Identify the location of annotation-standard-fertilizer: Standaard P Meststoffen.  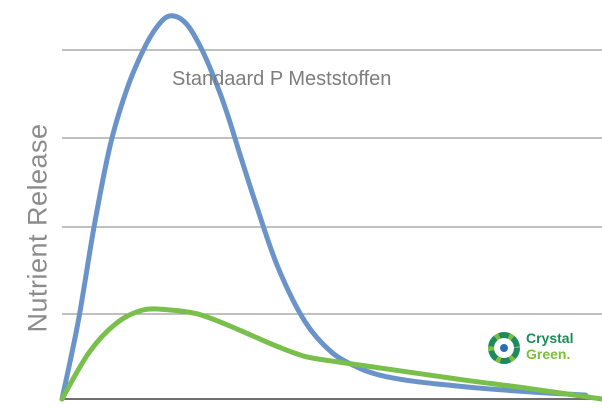
(282, 79).